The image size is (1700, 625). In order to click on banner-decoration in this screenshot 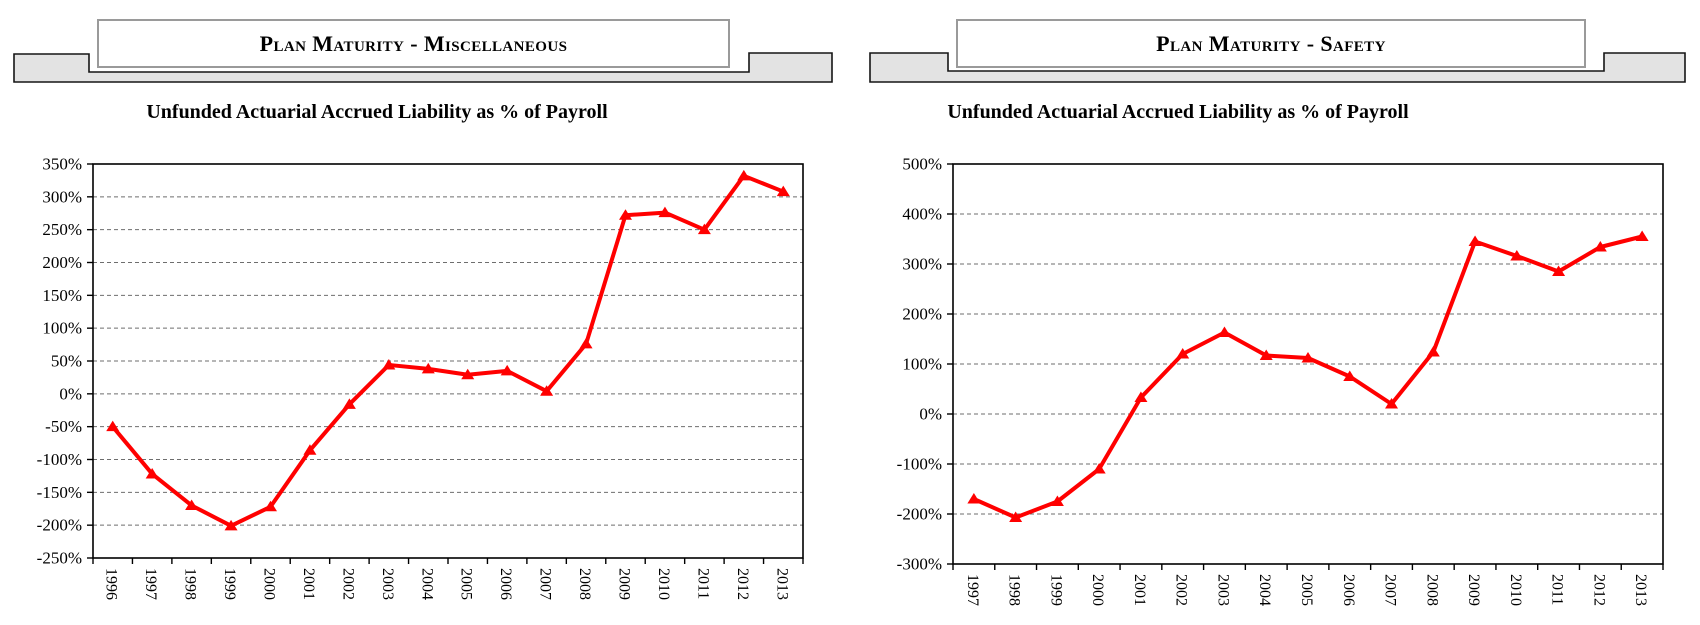, I will do `click(849, 67)`.